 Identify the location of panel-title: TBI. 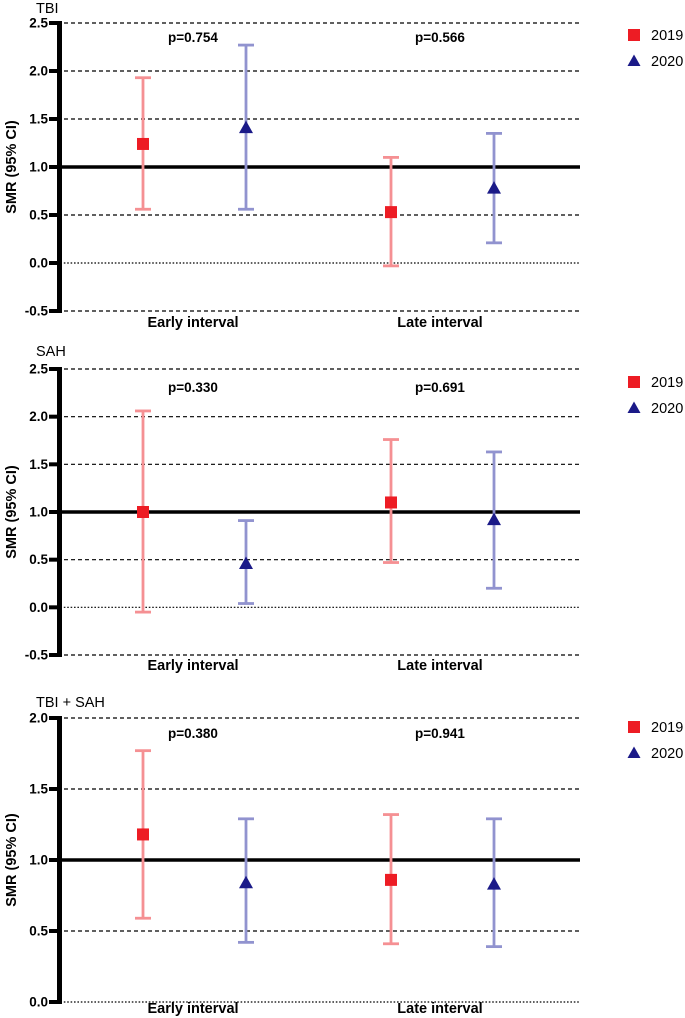
(47, 9).